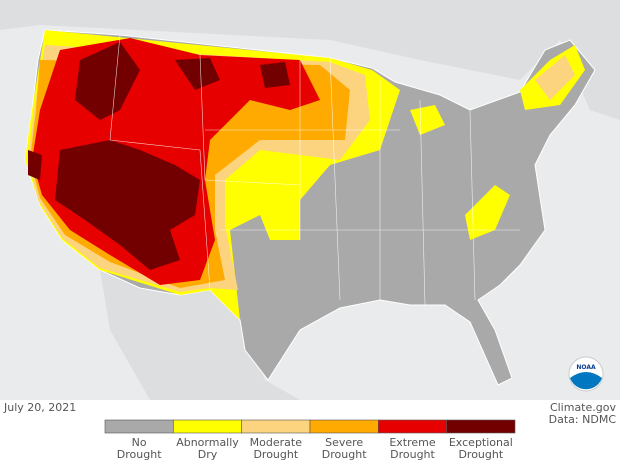 This screenshot has height=464, width=620. What do you see at coordinates (344, 442) in the screenshot?
I see `legend-label: Severe` at bounding box center [344, 442].